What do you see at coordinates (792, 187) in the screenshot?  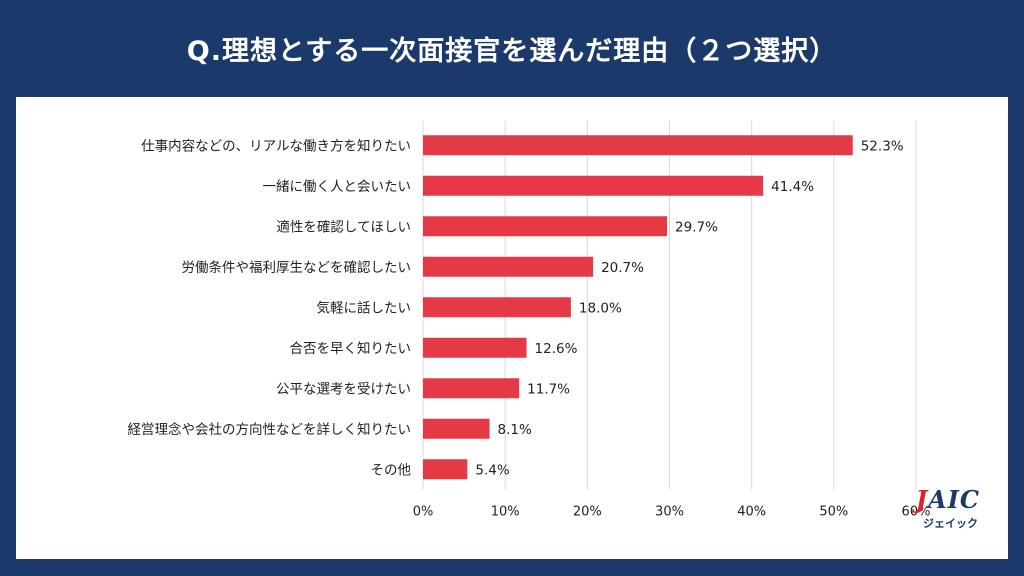 I see `data-label: 41.4%` at bounding box center [792, 187].